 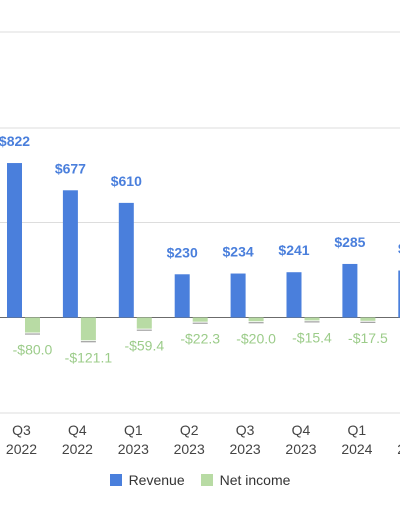 I want to click on net-income-value-label: -$15.4, so click(x=312, y=337).